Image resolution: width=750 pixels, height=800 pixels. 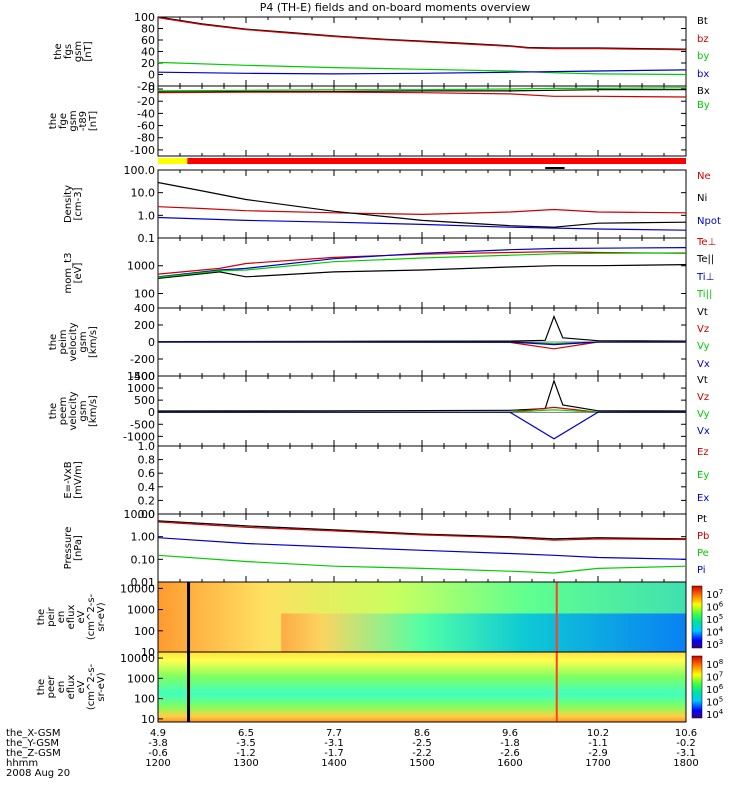 What do you see at coordinates (714, 664) in the screenshot?
I see `colorbar-tick-label: 10⁸` at bounding box center [714, 664].